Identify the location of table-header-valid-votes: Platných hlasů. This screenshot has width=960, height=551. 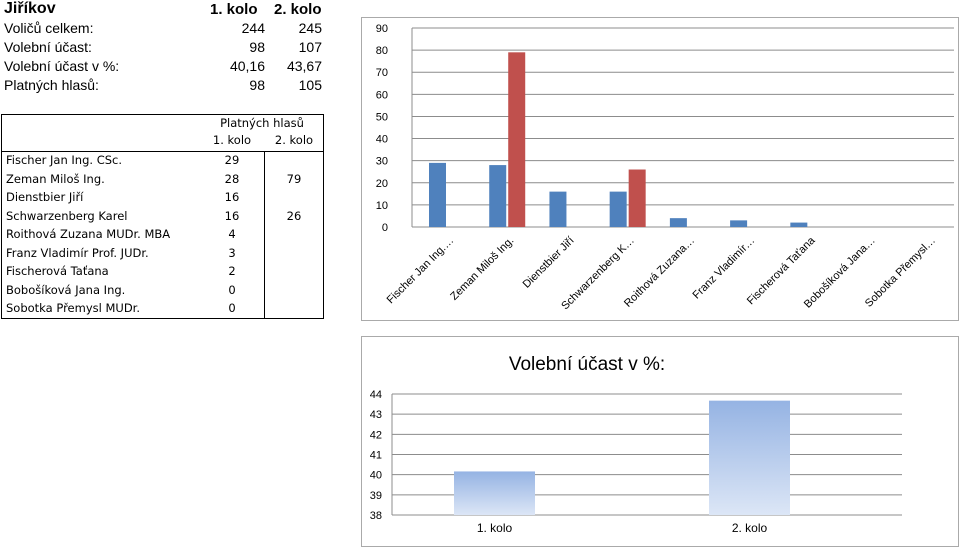
(262, 123).